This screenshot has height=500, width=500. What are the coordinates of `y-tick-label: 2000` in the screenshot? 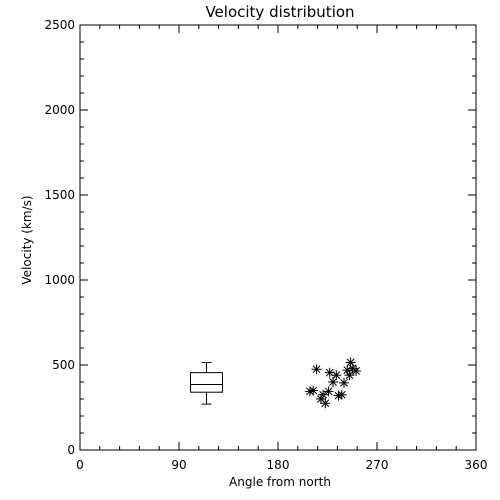 It's located at (59, 110).